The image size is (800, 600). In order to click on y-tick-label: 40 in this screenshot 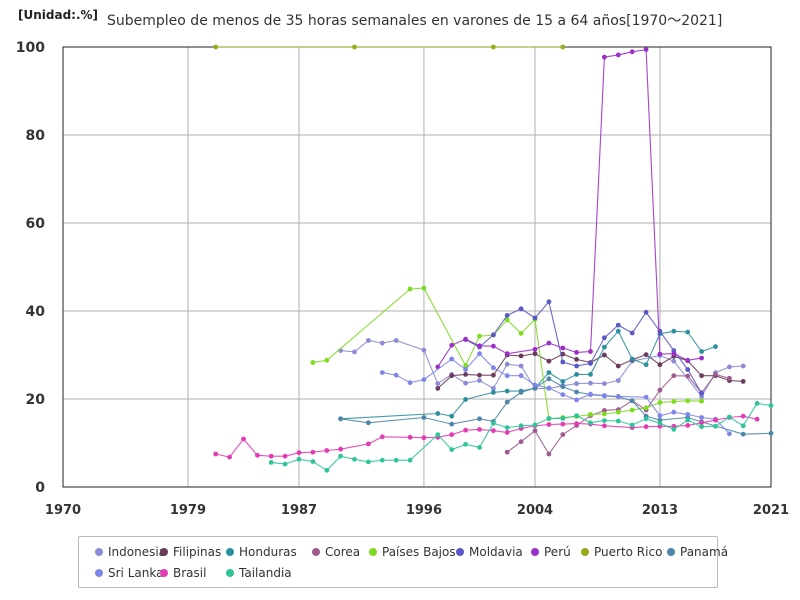, I will do `click(36, 312)`.